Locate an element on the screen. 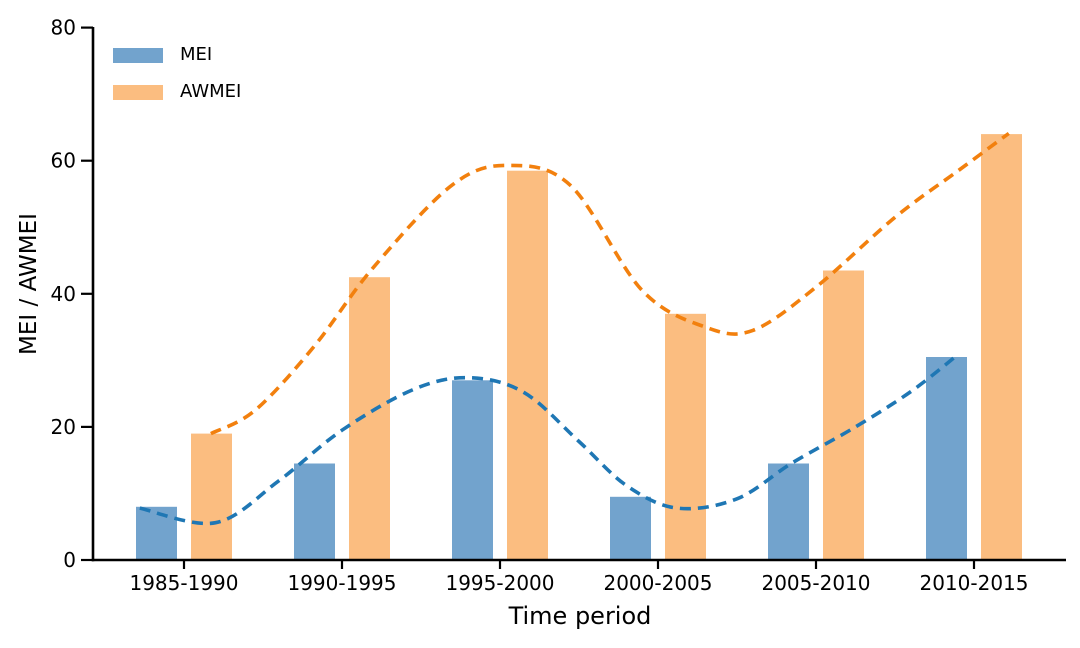 This screenshot has height=648, width=1080. x-tick-label: 1995-2000 is located at coordinates (499, 583).